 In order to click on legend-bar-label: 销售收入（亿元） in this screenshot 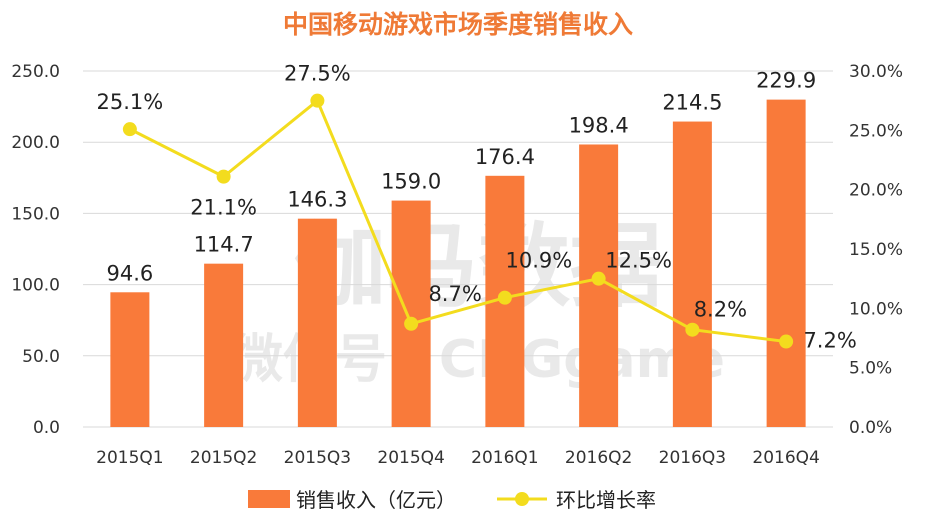, I will do `click(376, 500)`.